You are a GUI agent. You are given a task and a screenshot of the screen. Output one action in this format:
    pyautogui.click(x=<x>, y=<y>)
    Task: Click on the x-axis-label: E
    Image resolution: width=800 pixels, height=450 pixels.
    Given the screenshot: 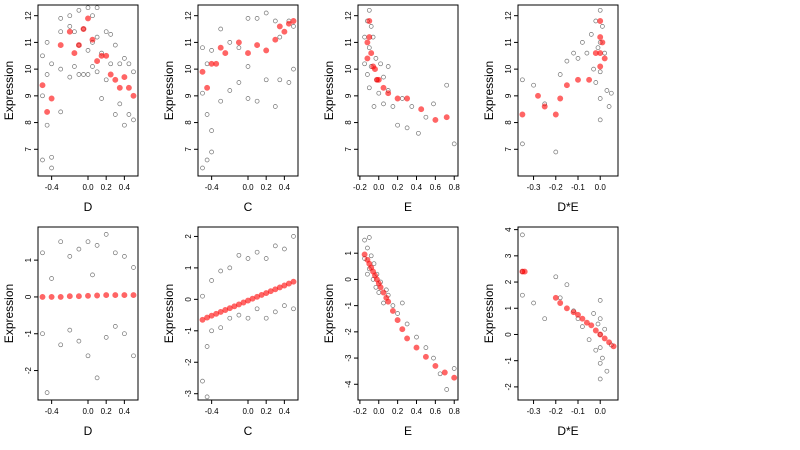 What is the action you would take?
    pyautogui.click(x=408, y=431)
    